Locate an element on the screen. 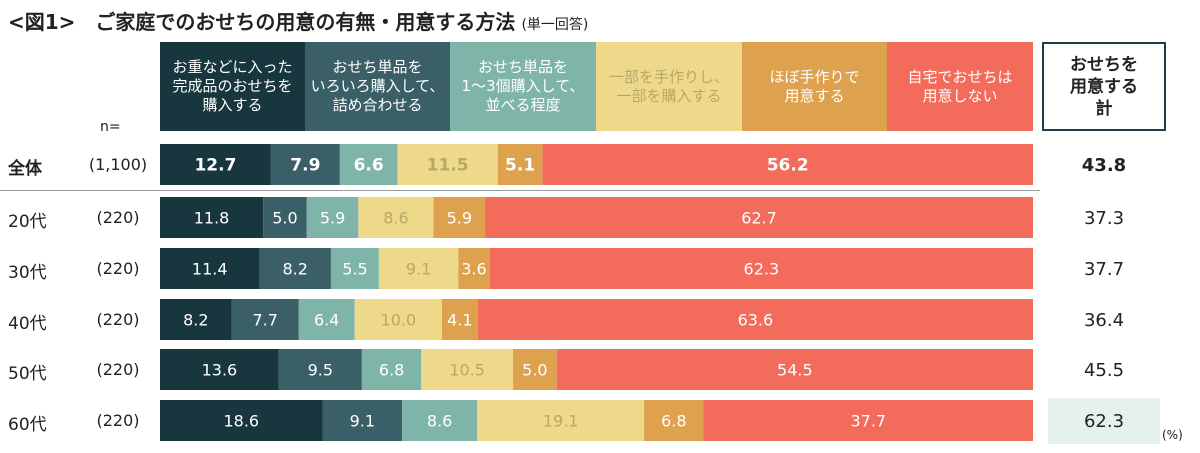  bar-value-label: 9.5 is located at coordinates (320, 370).